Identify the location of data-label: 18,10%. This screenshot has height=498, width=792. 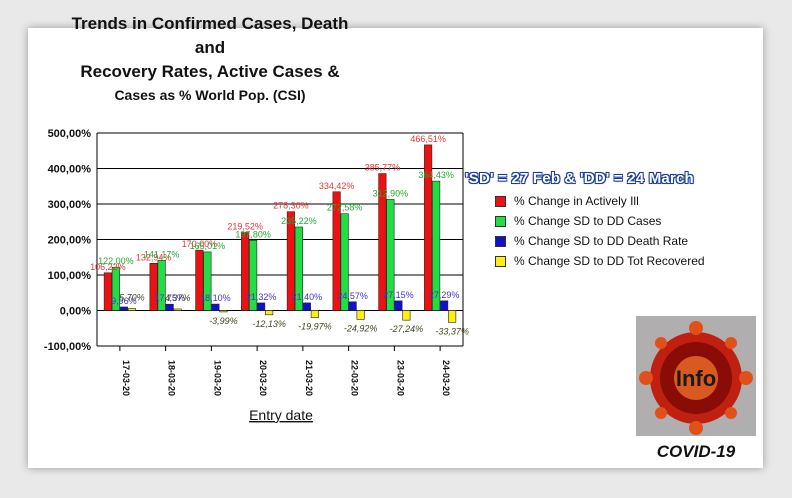
(215, 298).